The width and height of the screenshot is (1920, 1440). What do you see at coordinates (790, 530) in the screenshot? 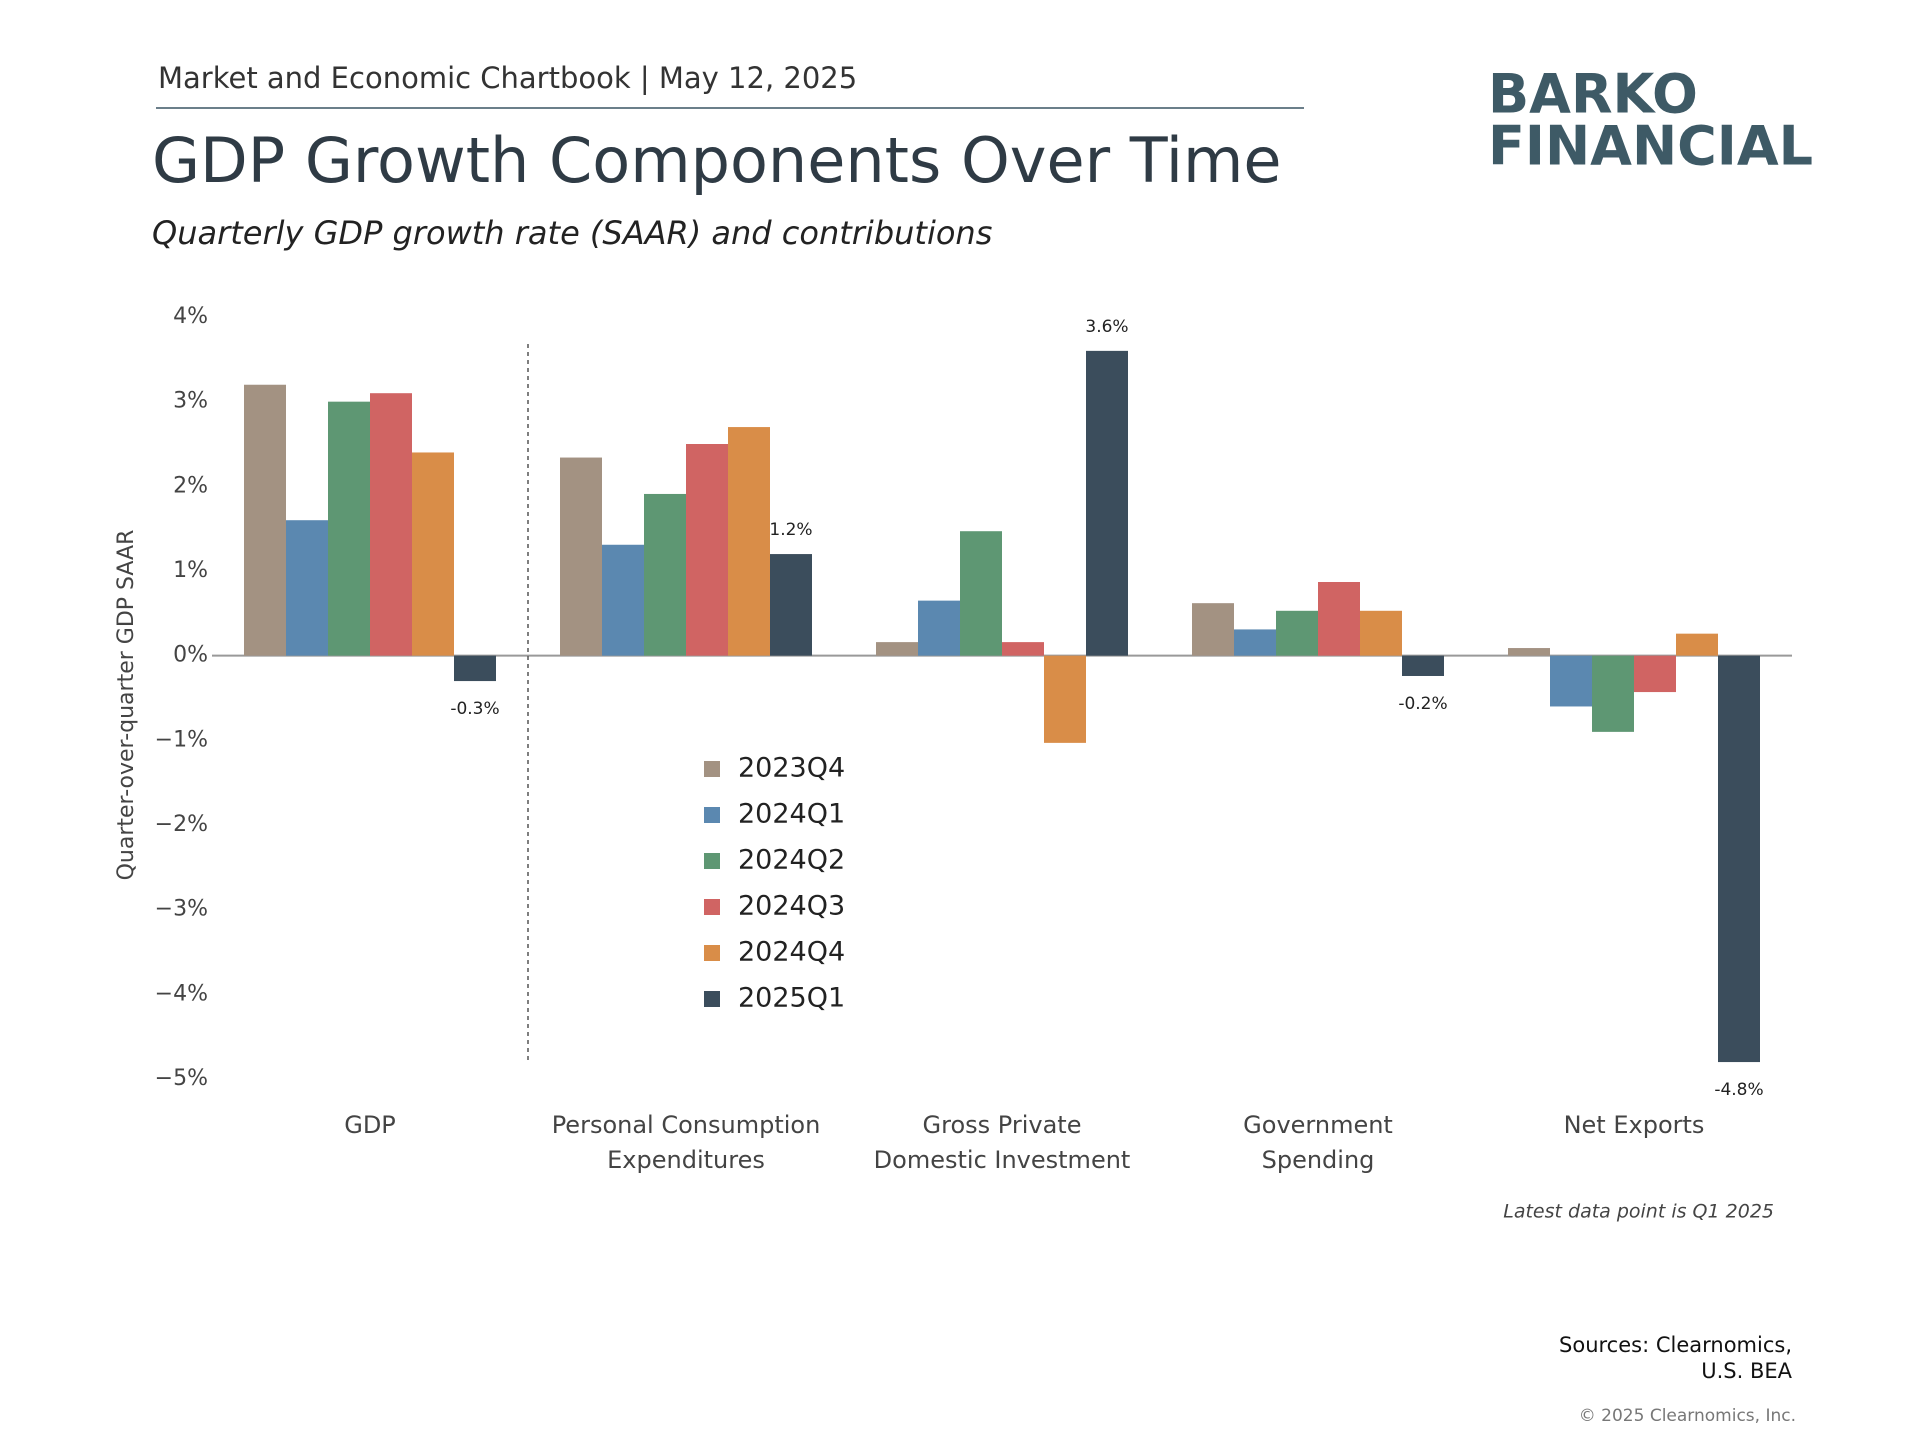
I see `value-label: 1.2%` at bounding box center [790, 530].